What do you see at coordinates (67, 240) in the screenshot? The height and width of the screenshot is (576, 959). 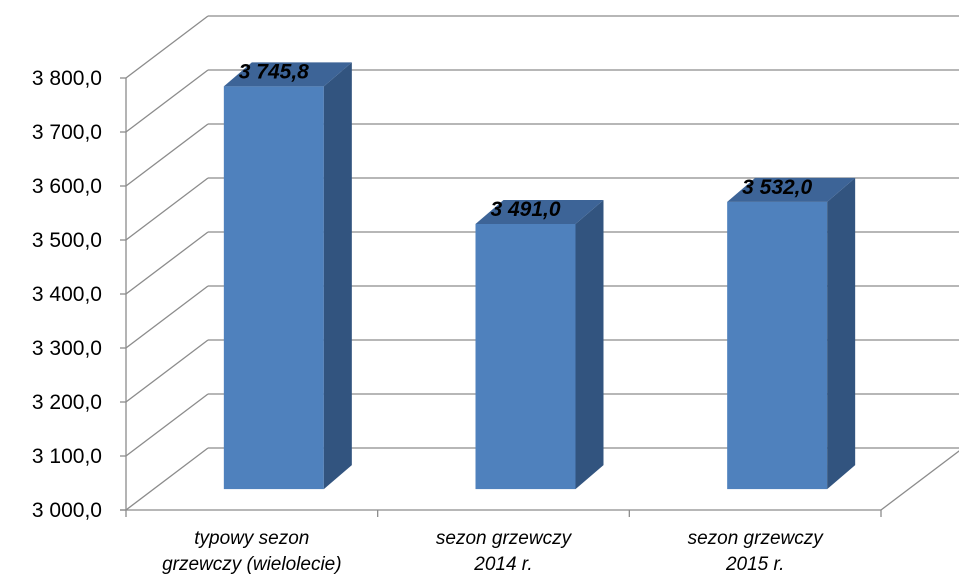 I see `y-tick-label: 3 500,0` at bounding box center [67, 240].